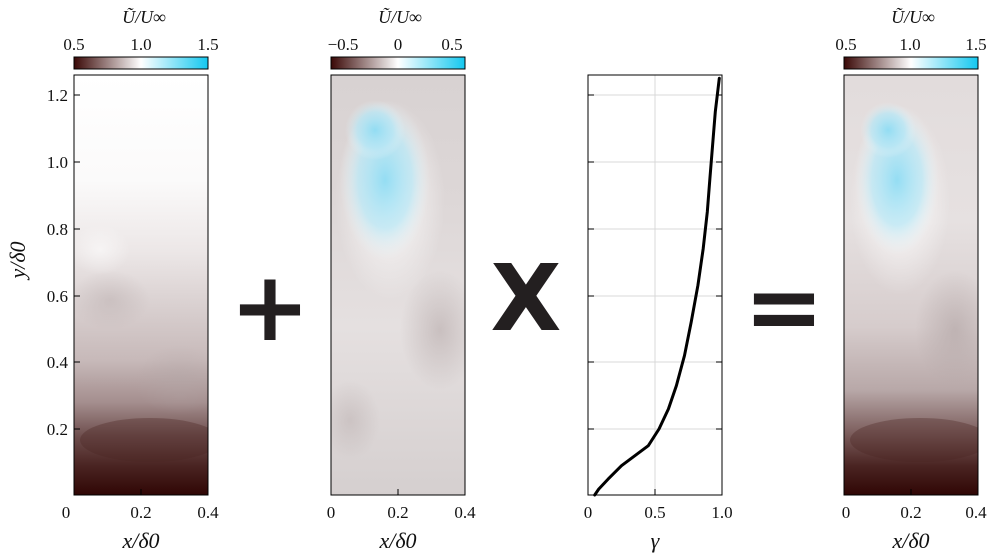 The height and width of the screenshot is (559, 1001). What do you see at coordinates (913, 17) in the screenshot?
I see `colorbar-right-label: Ũ/U∞` at bounding box center [913, 17].